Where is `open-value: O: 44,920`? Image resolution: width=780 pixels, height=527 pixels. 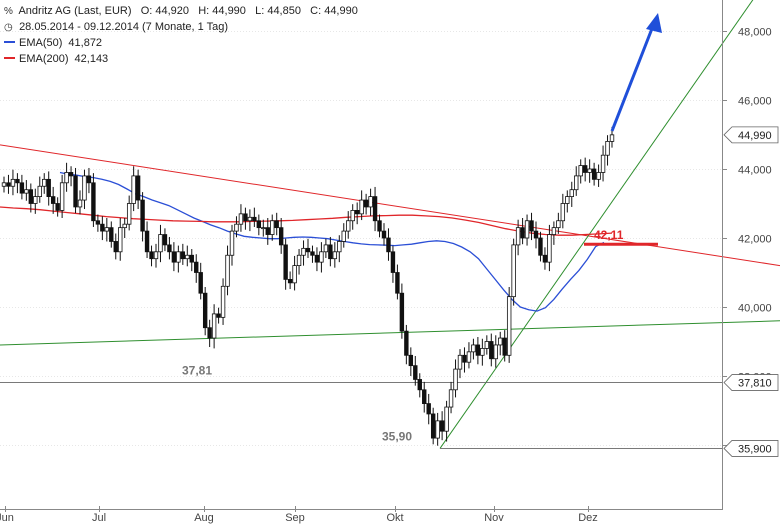
open-value: O: 44,920 is located at coordinates (165, 11).